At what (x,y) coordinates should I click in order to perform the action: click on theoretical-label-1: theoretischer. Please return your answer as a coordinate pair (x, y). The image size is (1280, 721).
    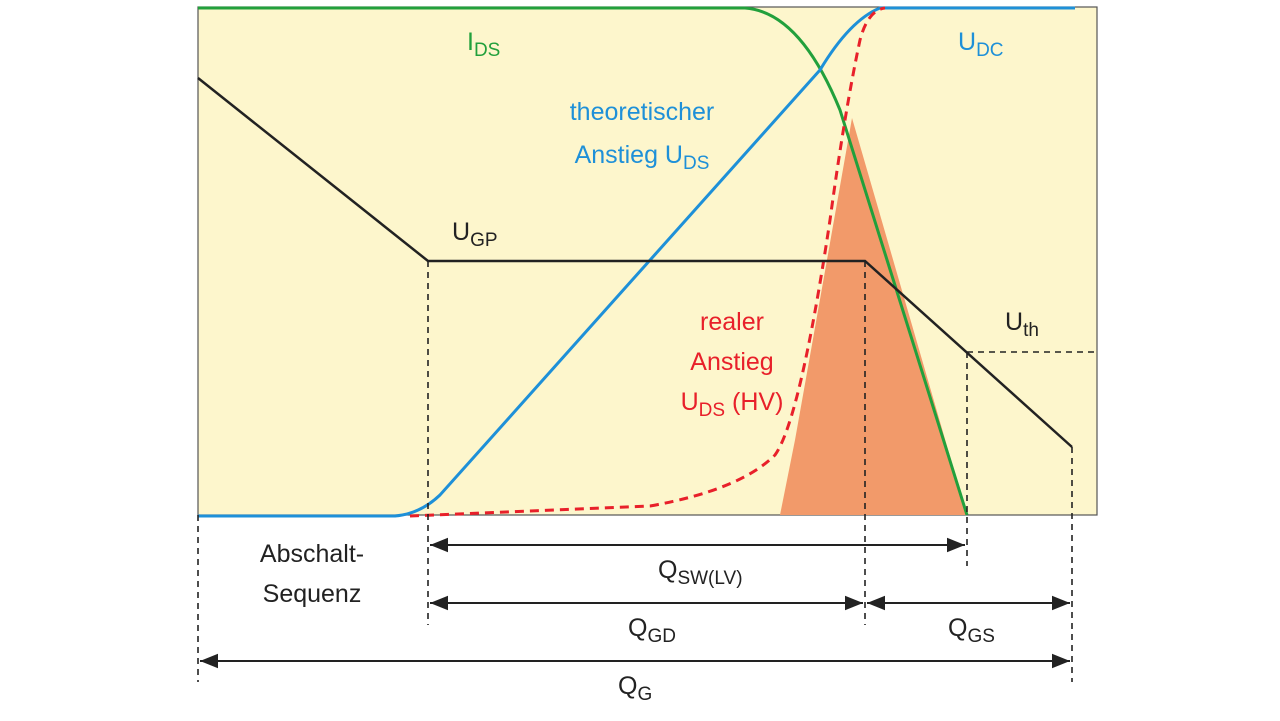
    Looking at the image, I should click on (642, 112).